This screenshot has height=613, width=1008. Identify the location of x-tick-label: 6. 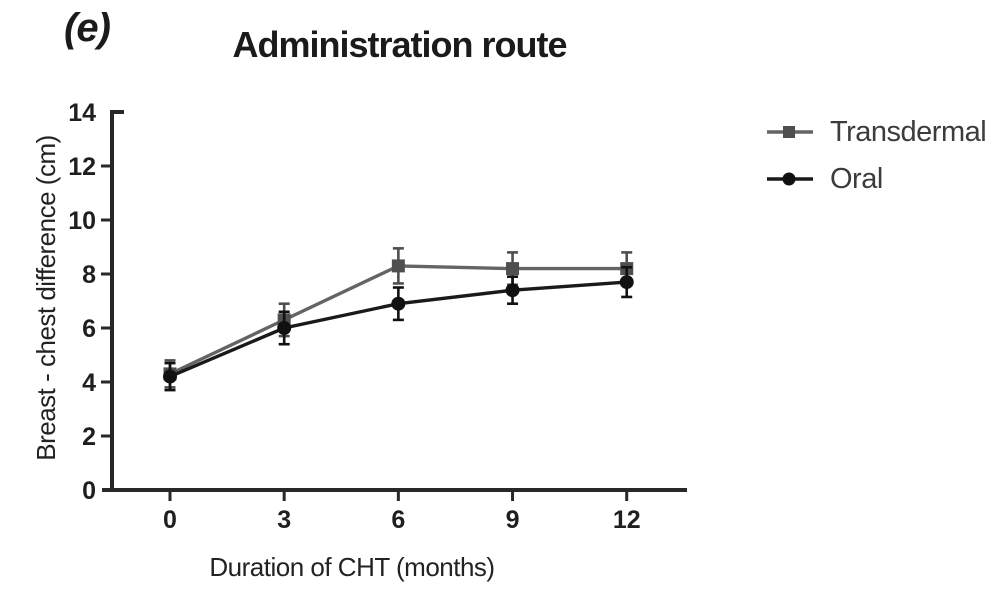
(398, 520).